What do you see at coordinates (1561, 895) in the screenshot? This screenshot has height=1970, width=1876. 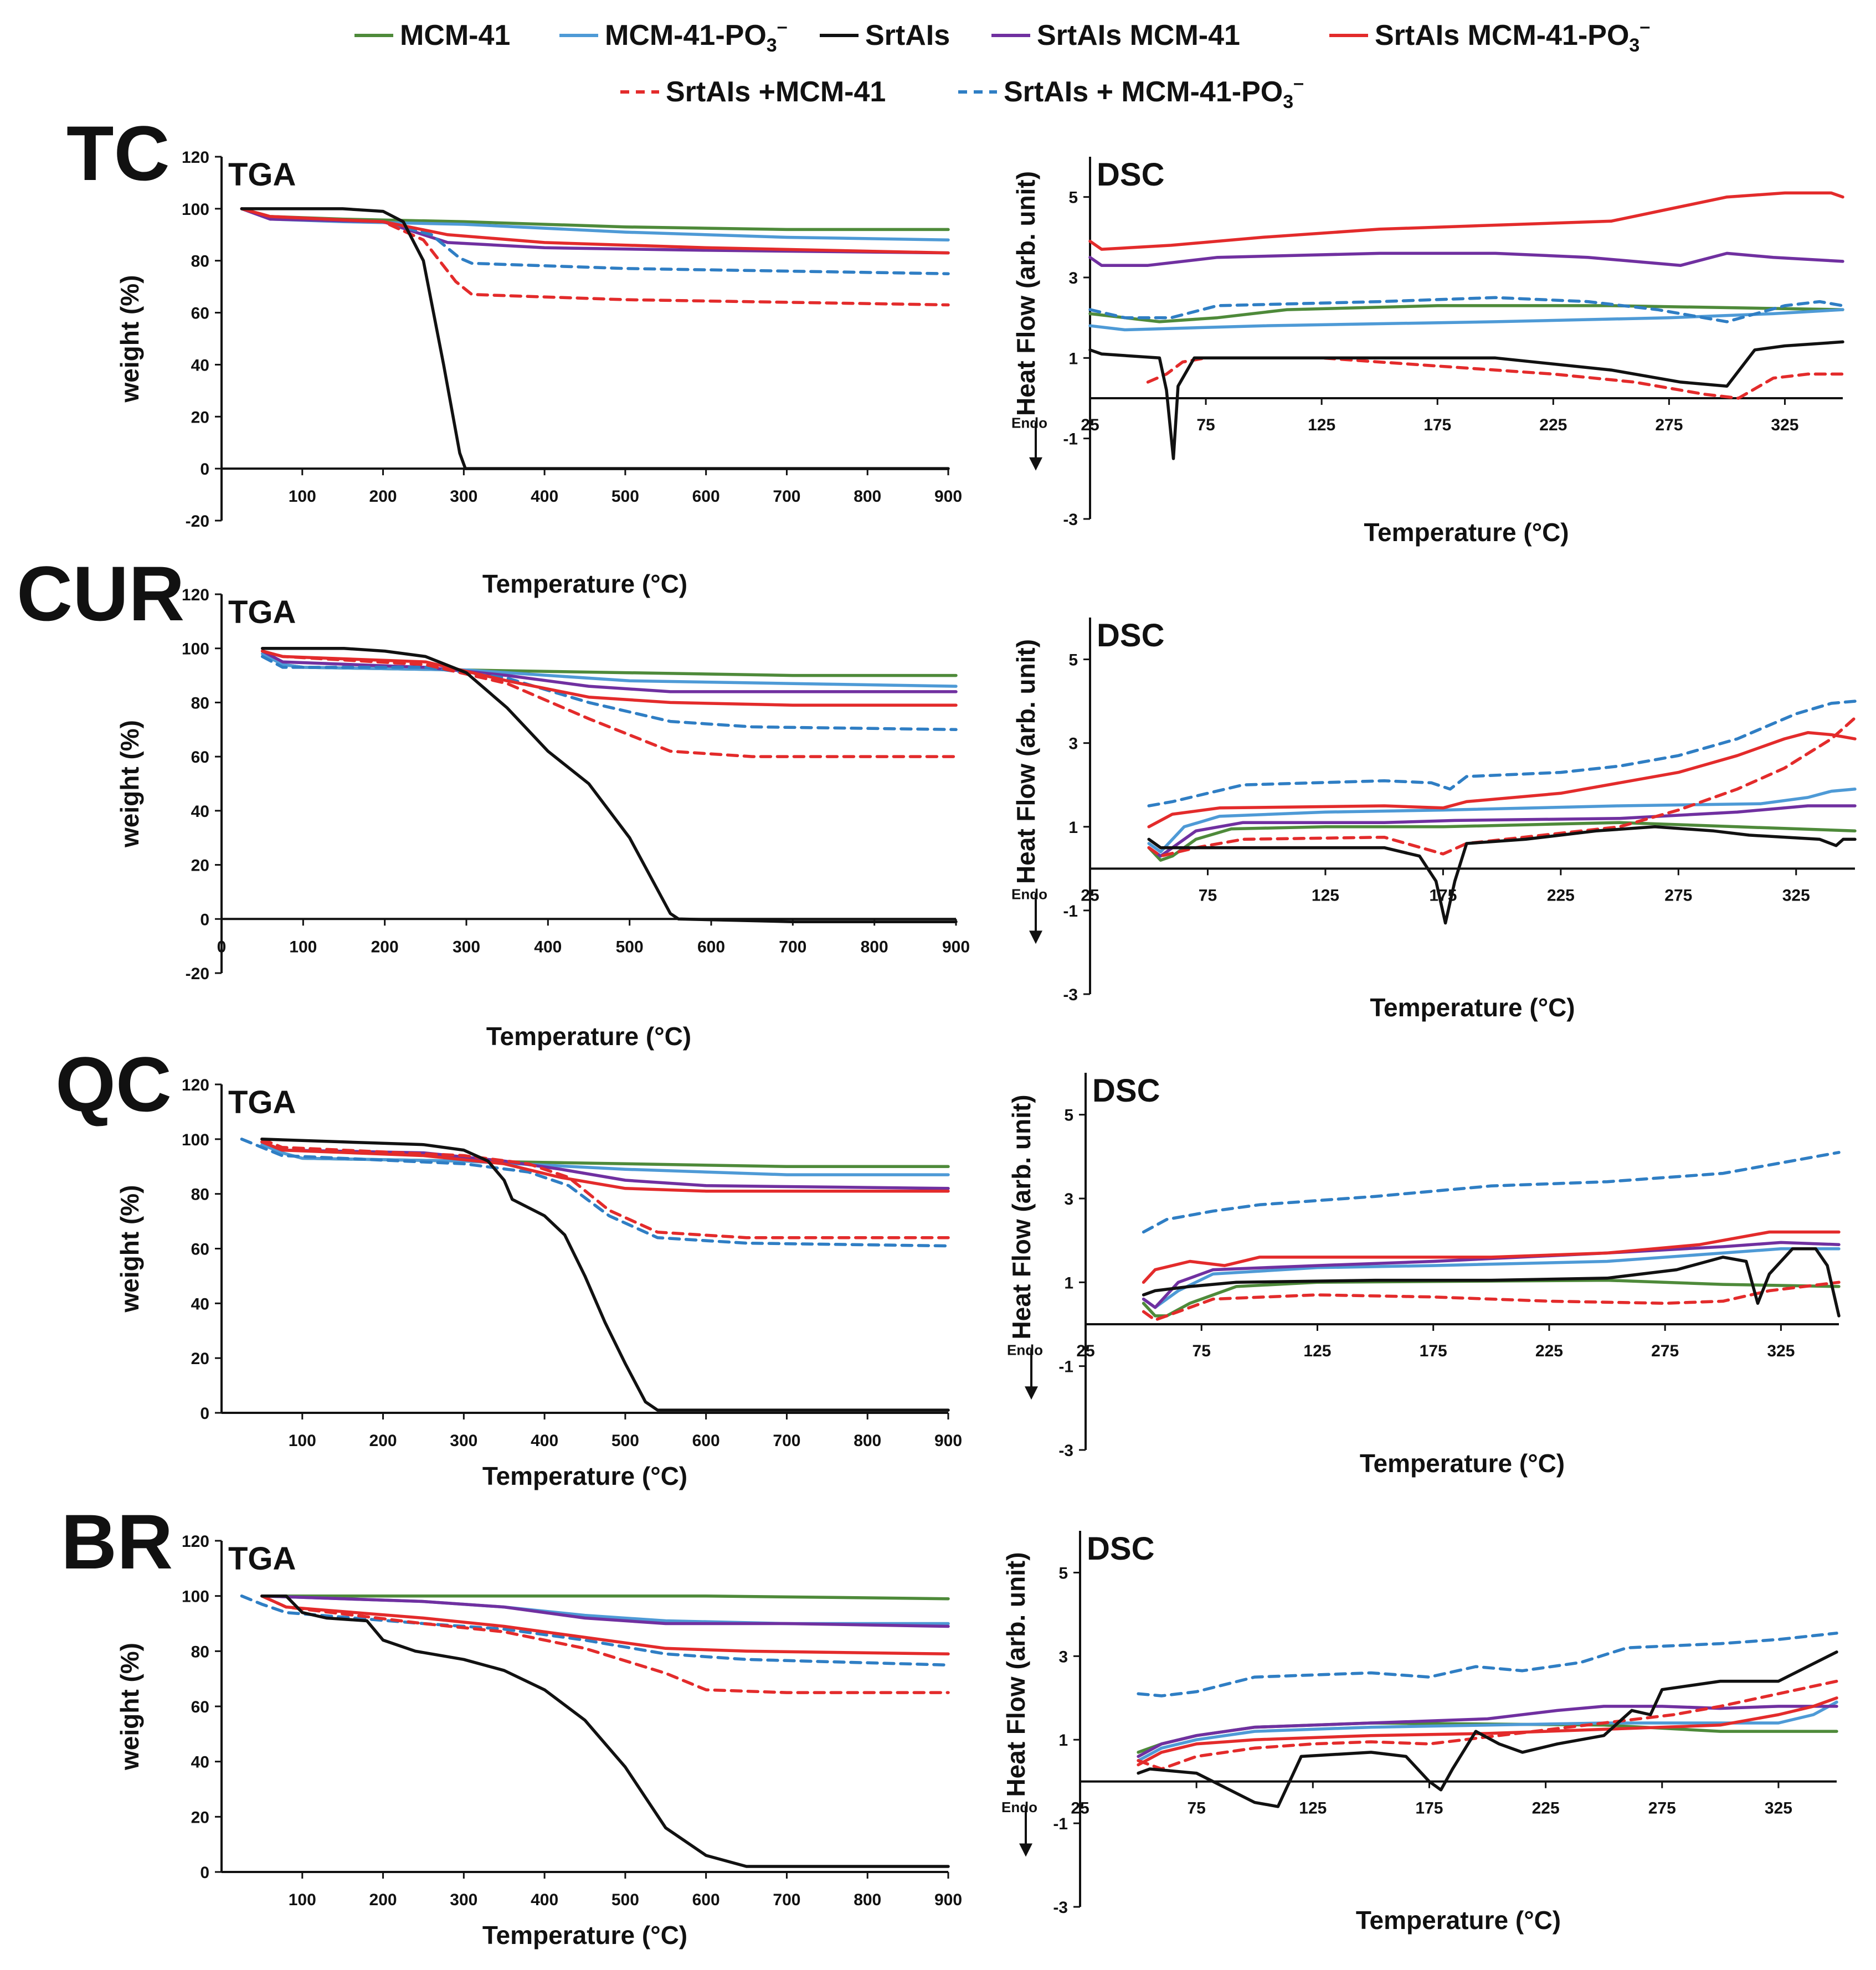 I see `x-tick-label: 225` at bounding box center [1561, 895].